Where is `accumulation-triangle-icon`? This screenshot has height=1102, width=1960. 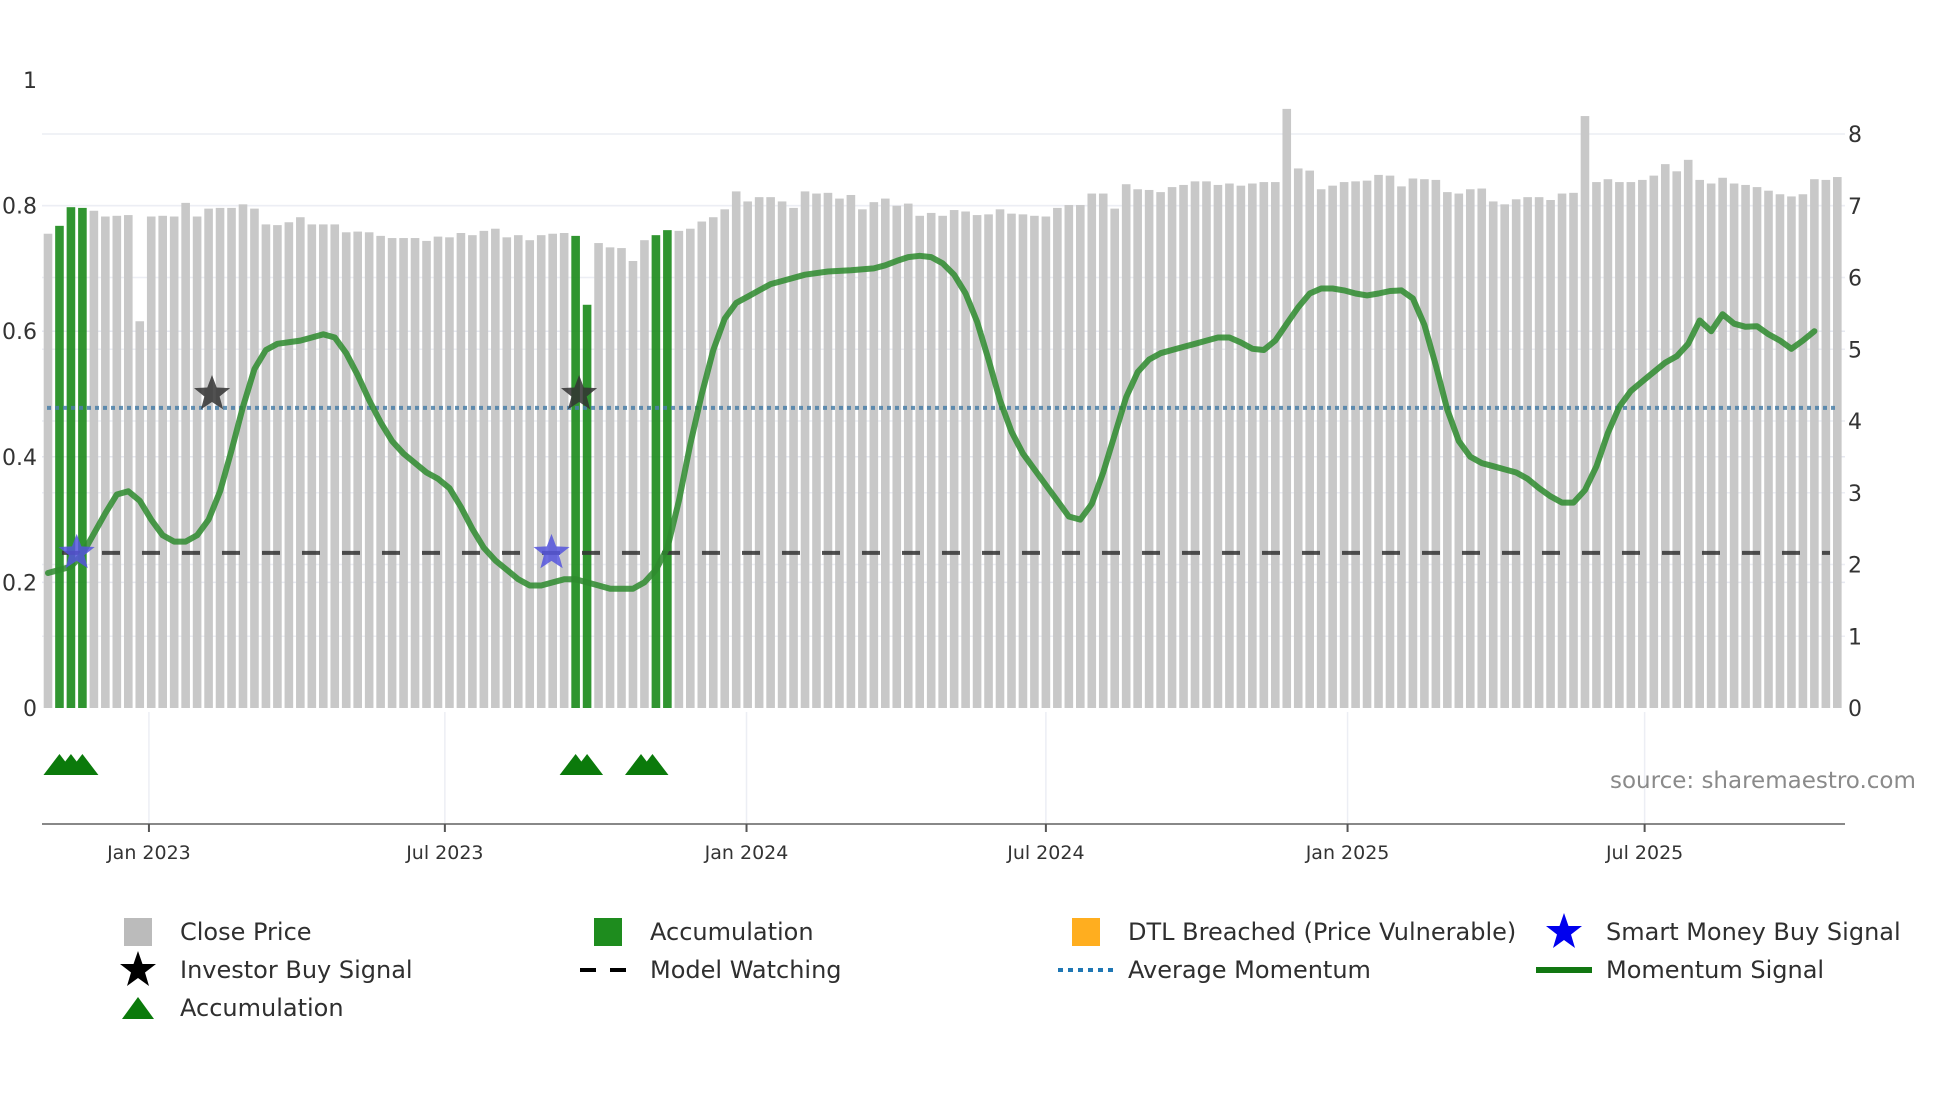 accumulation-triangle-icon is located at coordinates (587, 764).